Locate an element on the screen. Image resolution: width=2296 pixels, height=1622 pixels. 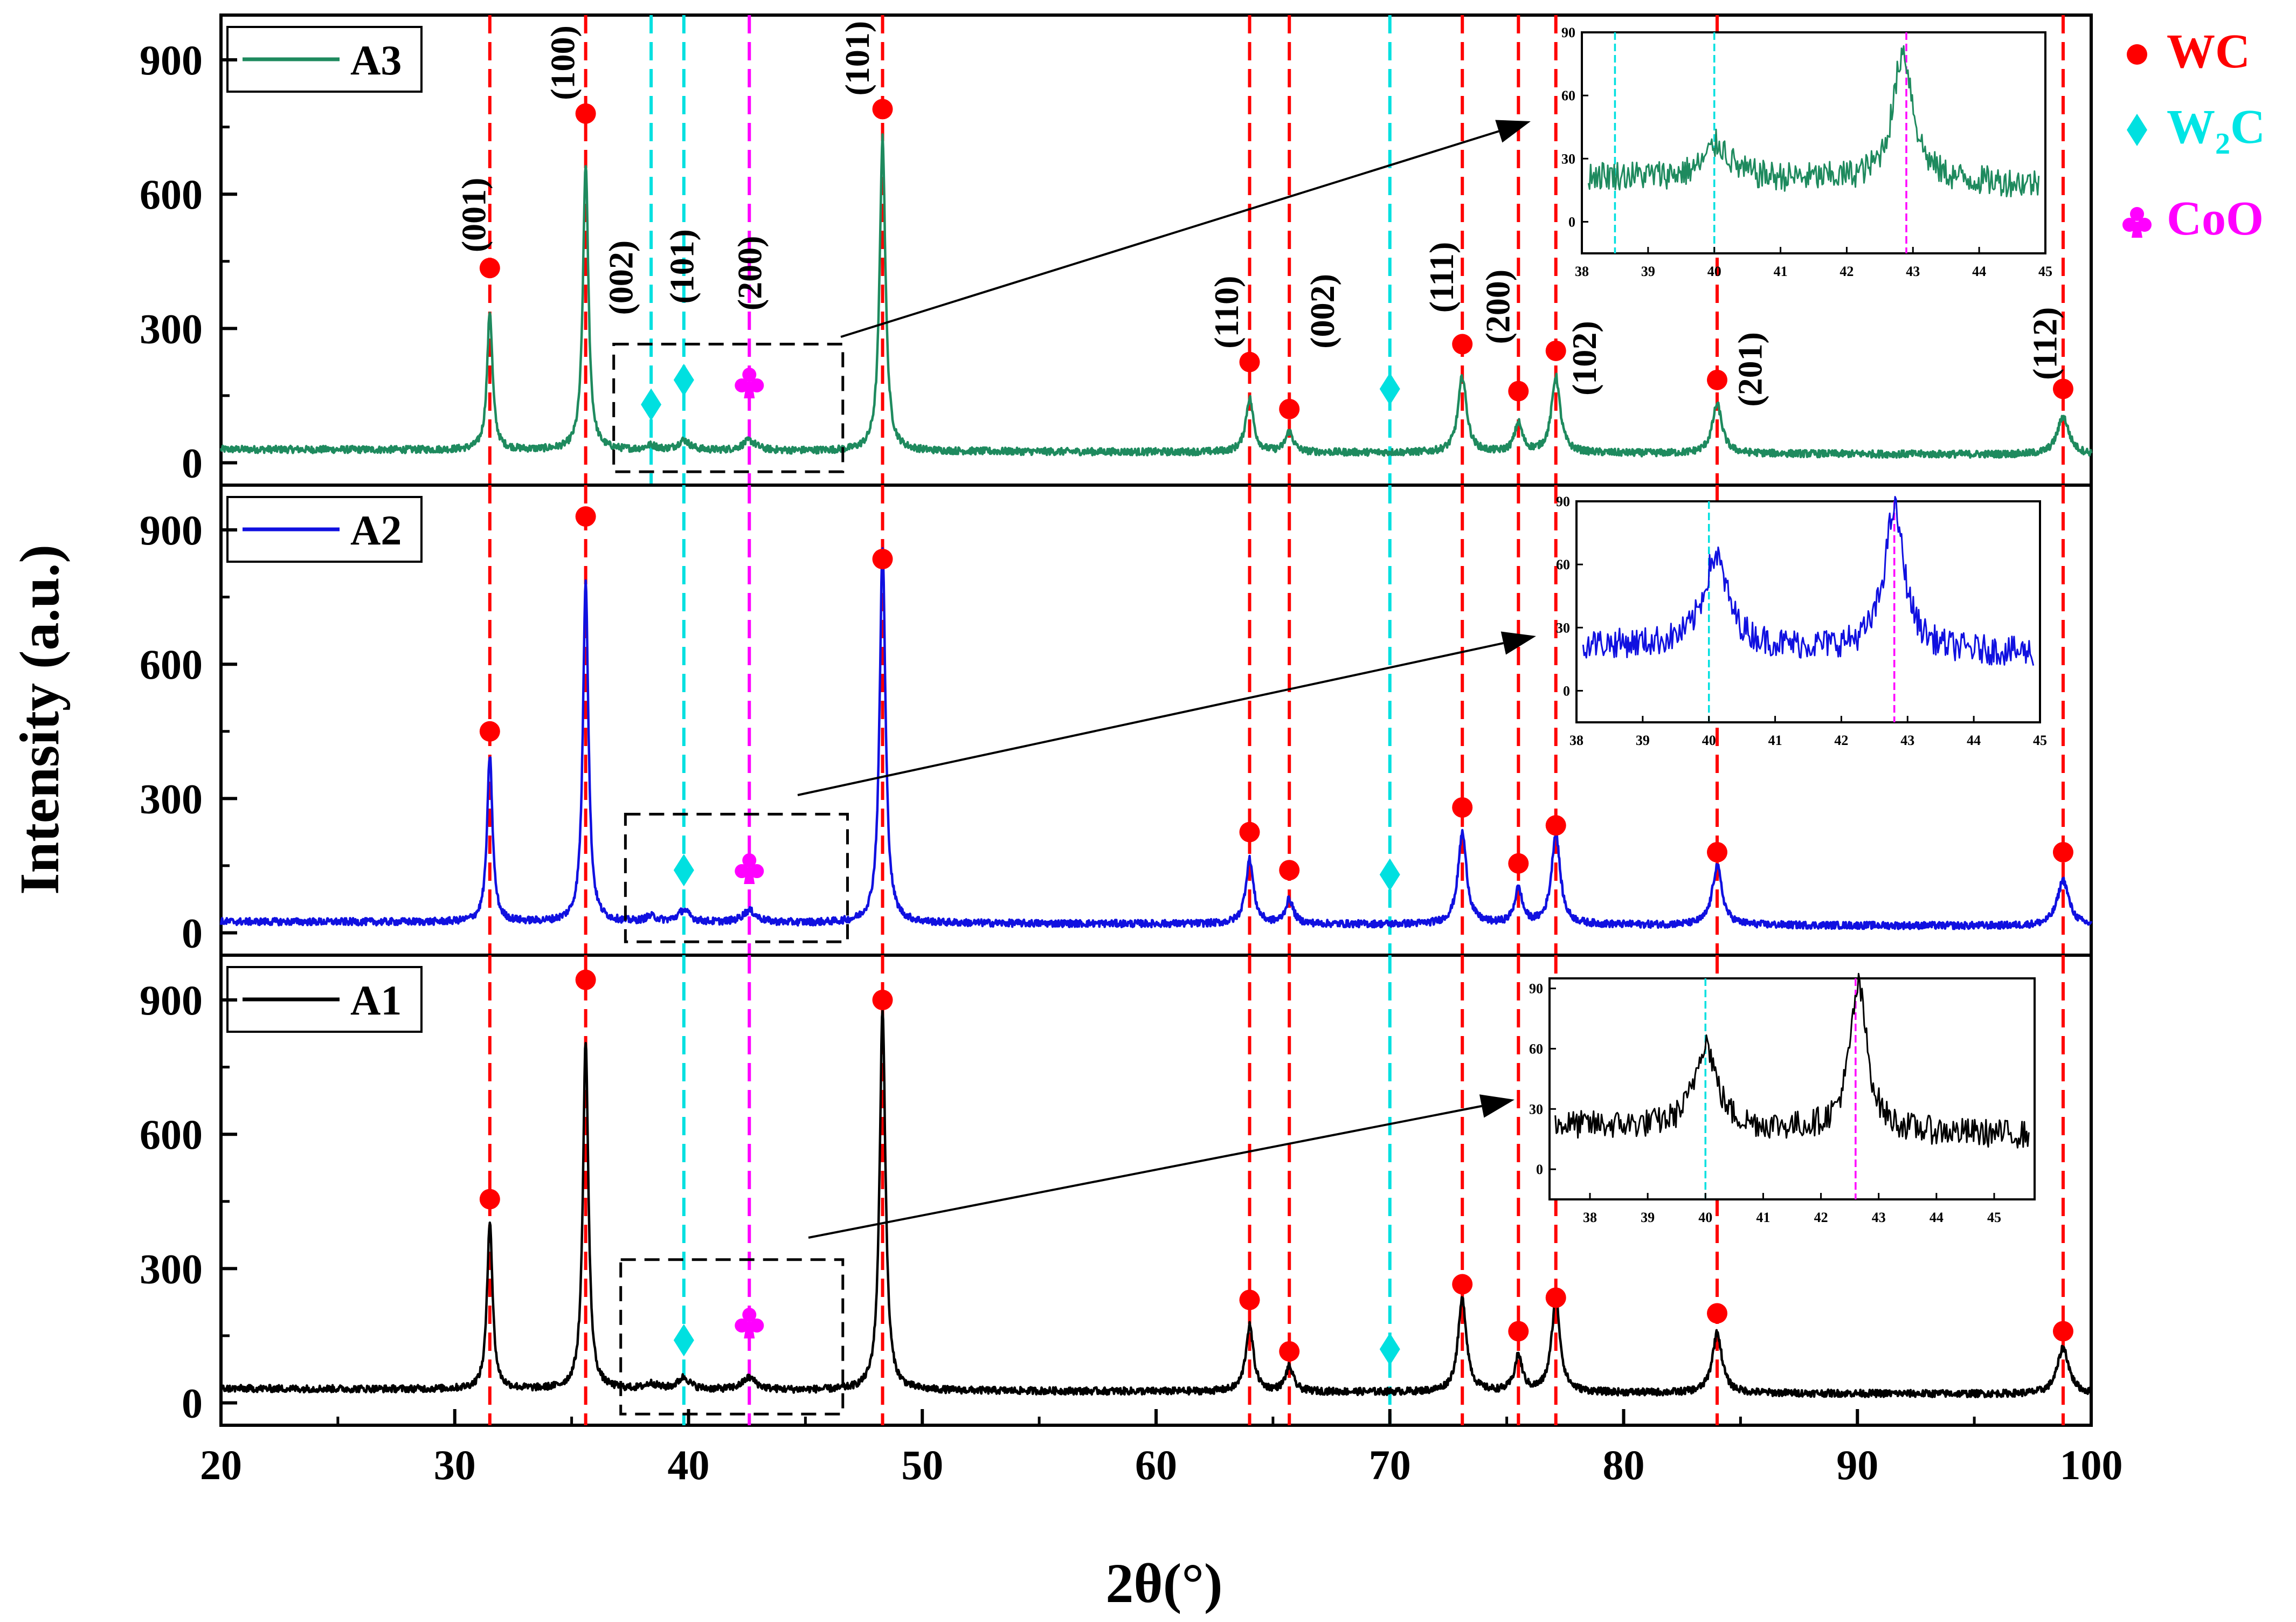
inset-x-tick-label: 43 is located at coordinates (1907, 740).